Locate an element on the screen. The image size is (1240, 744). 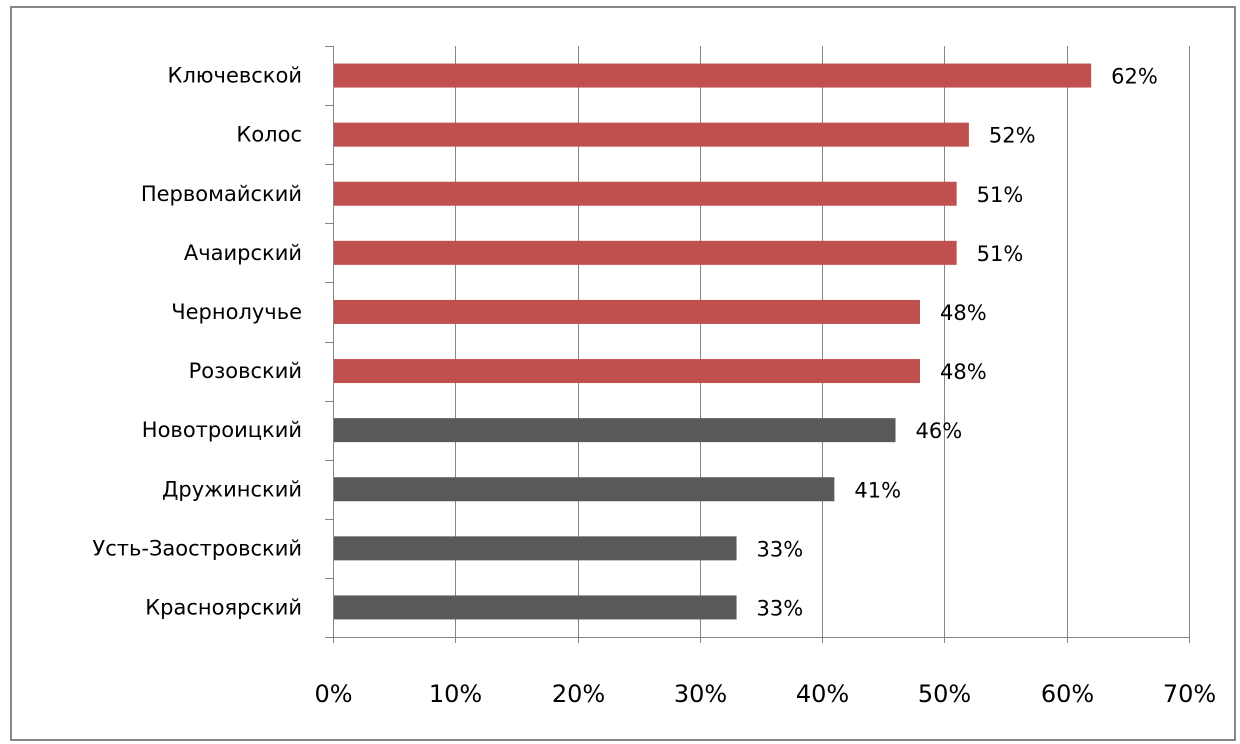
category-label: Ачаирский is located at coordinates (243, 253).